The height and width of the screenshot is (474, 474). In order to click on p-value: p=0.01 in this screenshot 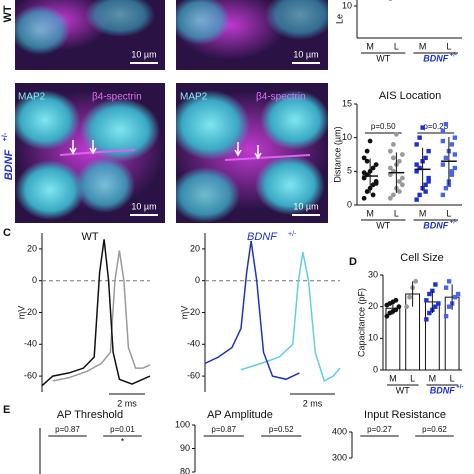, I will do `click(122, 429)`.